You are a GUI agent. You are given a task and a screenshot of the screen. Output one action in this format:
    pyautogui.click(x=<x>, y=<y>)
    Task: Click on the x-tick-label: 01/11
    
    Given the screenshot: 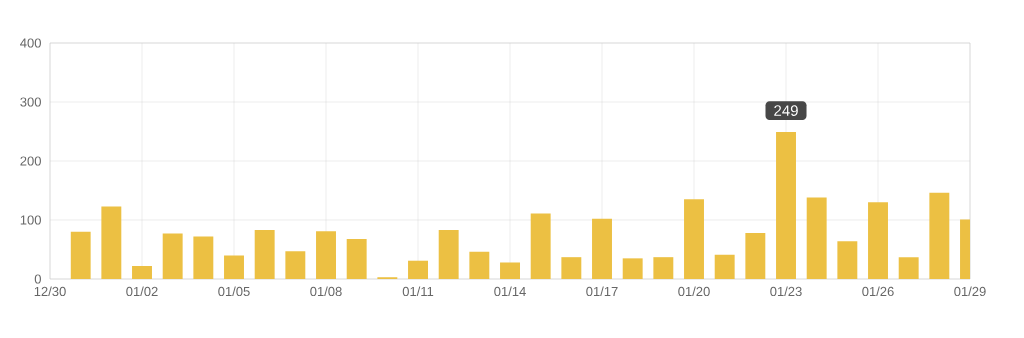 What is the action you would take?
    pyautogui.click(x=418, y=291)
    